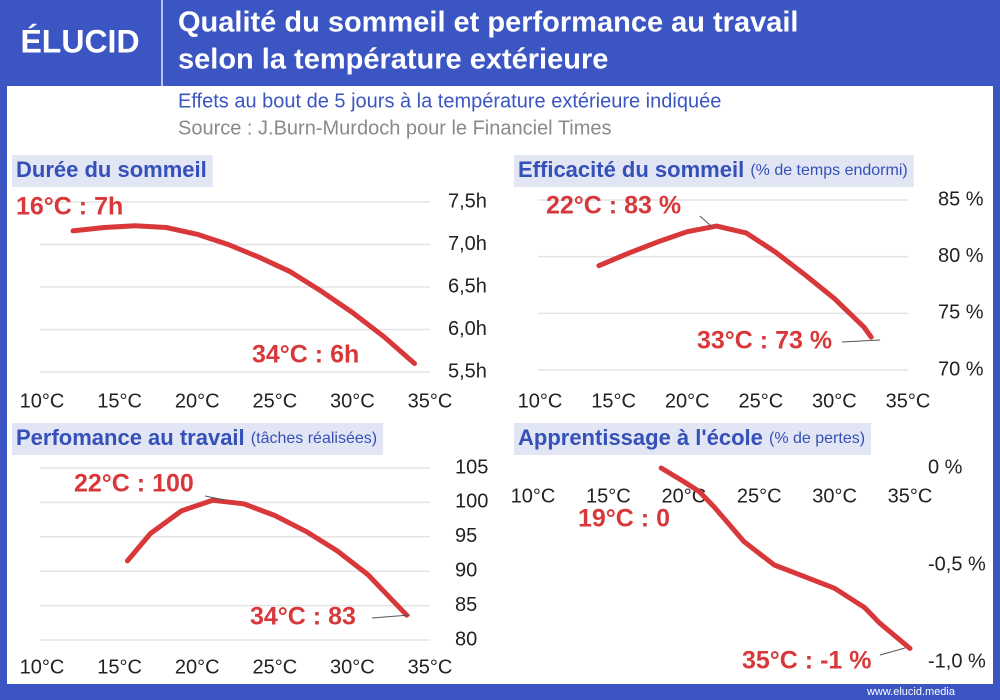 The image size is (1000, 700). What do you see at coordinates (314, 438) in the screenshot?
I see `chart-unit: (tâches réalisées)` at bounding box center [314, 438].